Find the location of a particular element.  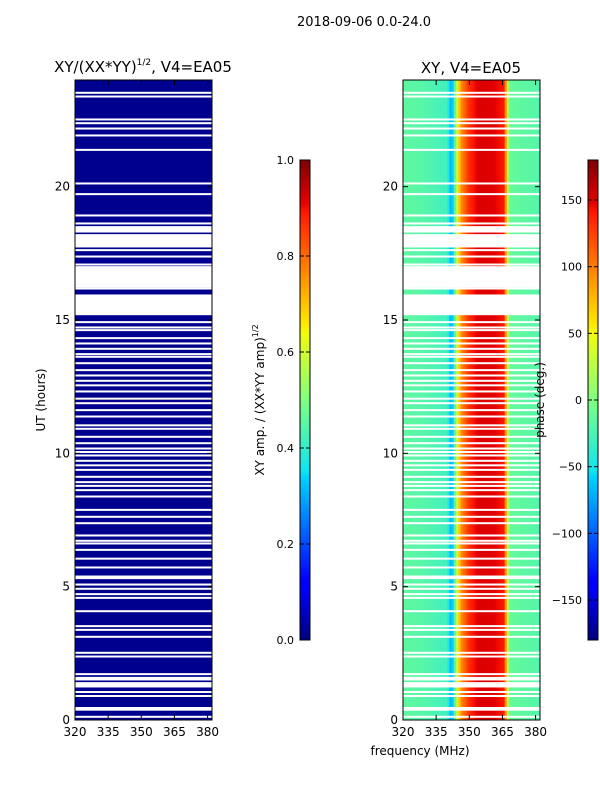

amp-colorbar-tick-label: 0.0 is located at coordinates (286, 640).